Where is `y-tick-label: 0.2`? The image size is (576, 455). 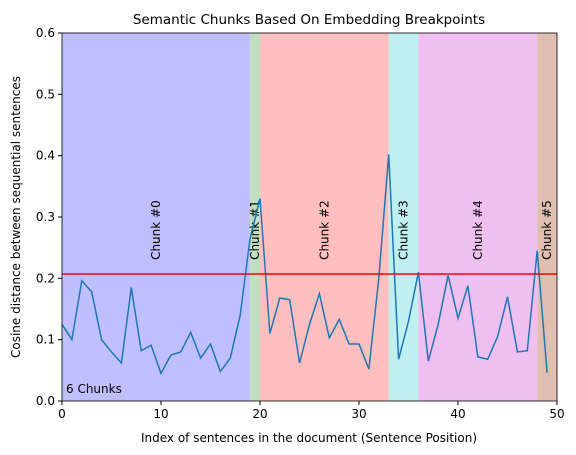 y-tick-label: 0.2 is located at coordinates (45, 278).